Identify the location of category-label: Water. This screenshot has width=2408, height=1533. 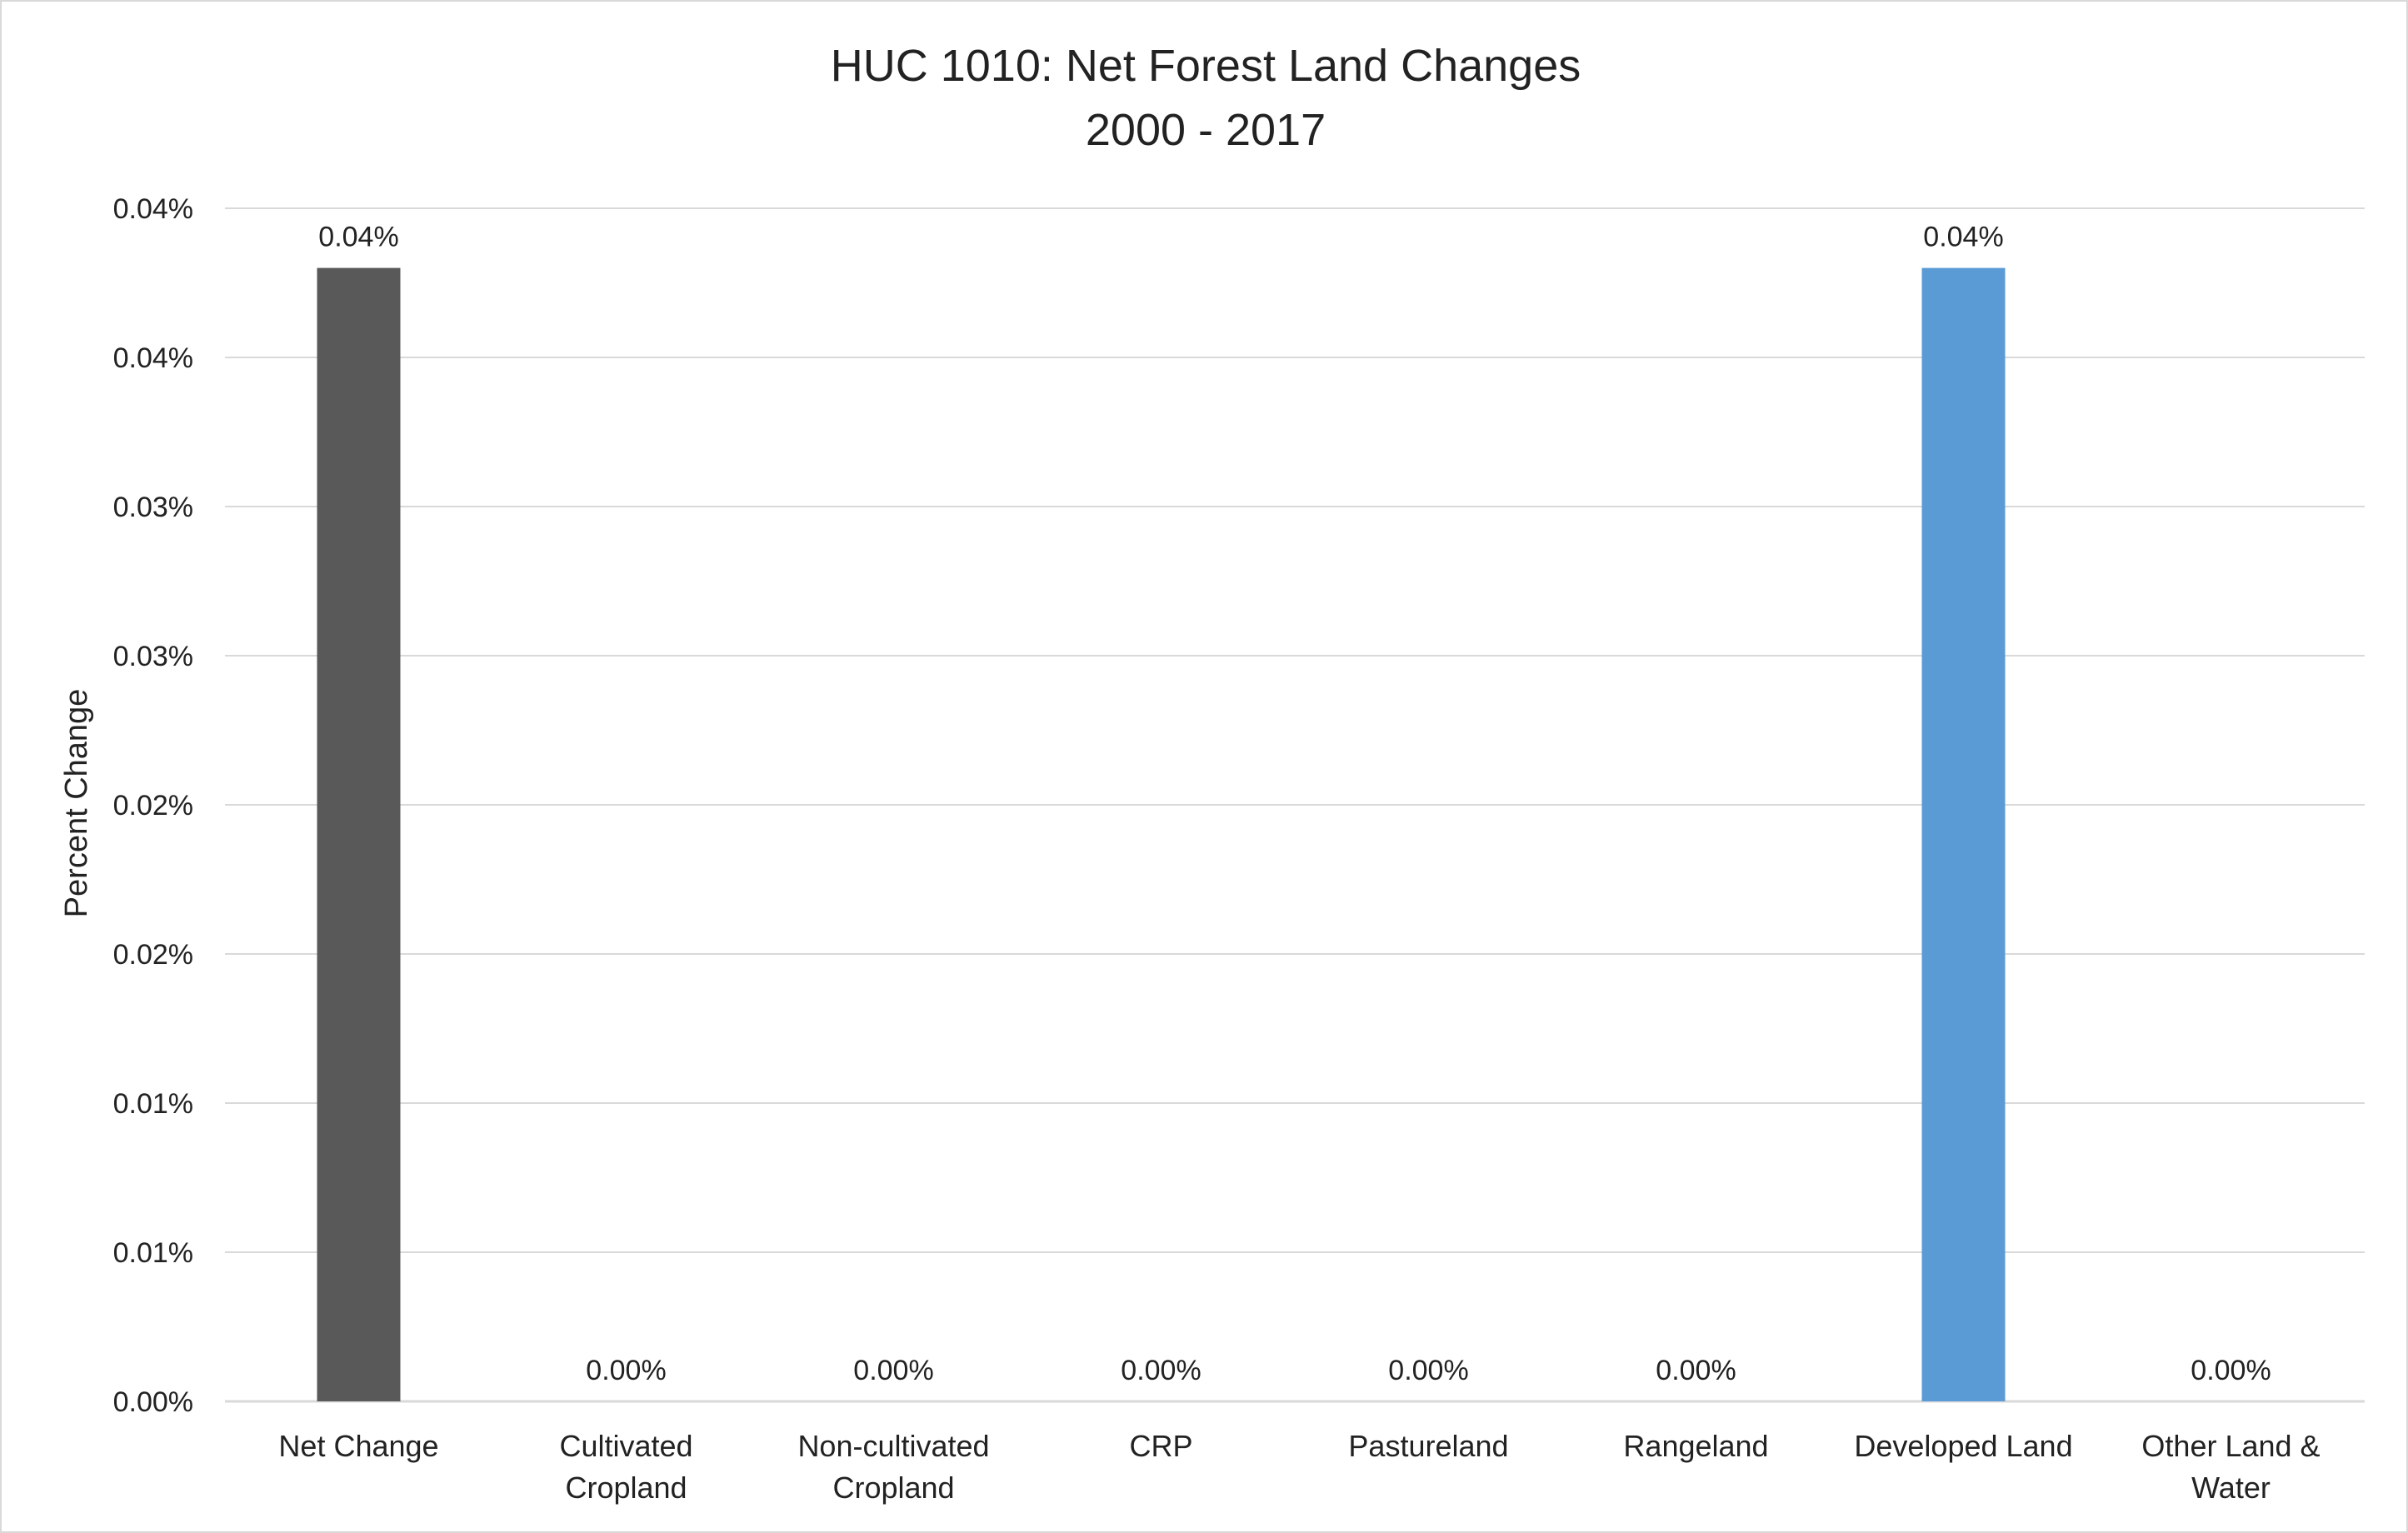
(2231, 1488).